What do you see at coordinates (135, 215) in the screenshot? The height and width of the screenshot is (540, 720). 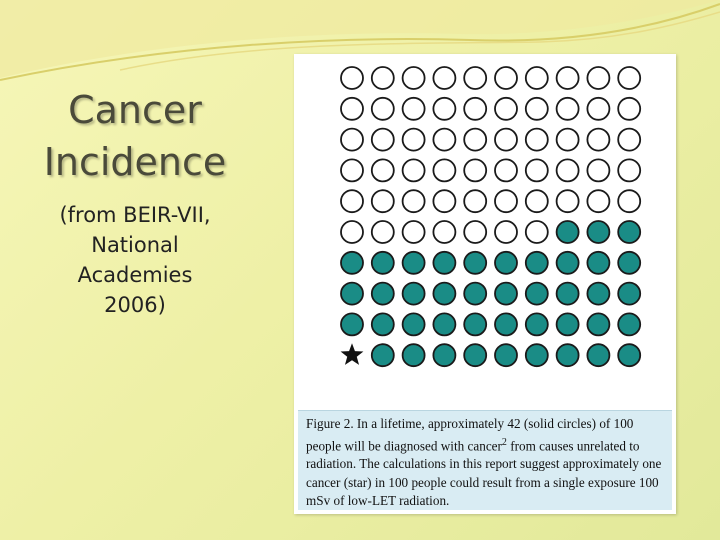 I see `subtitle-line-1: (from BEIR-VII,` at bounding box center [135, 215].